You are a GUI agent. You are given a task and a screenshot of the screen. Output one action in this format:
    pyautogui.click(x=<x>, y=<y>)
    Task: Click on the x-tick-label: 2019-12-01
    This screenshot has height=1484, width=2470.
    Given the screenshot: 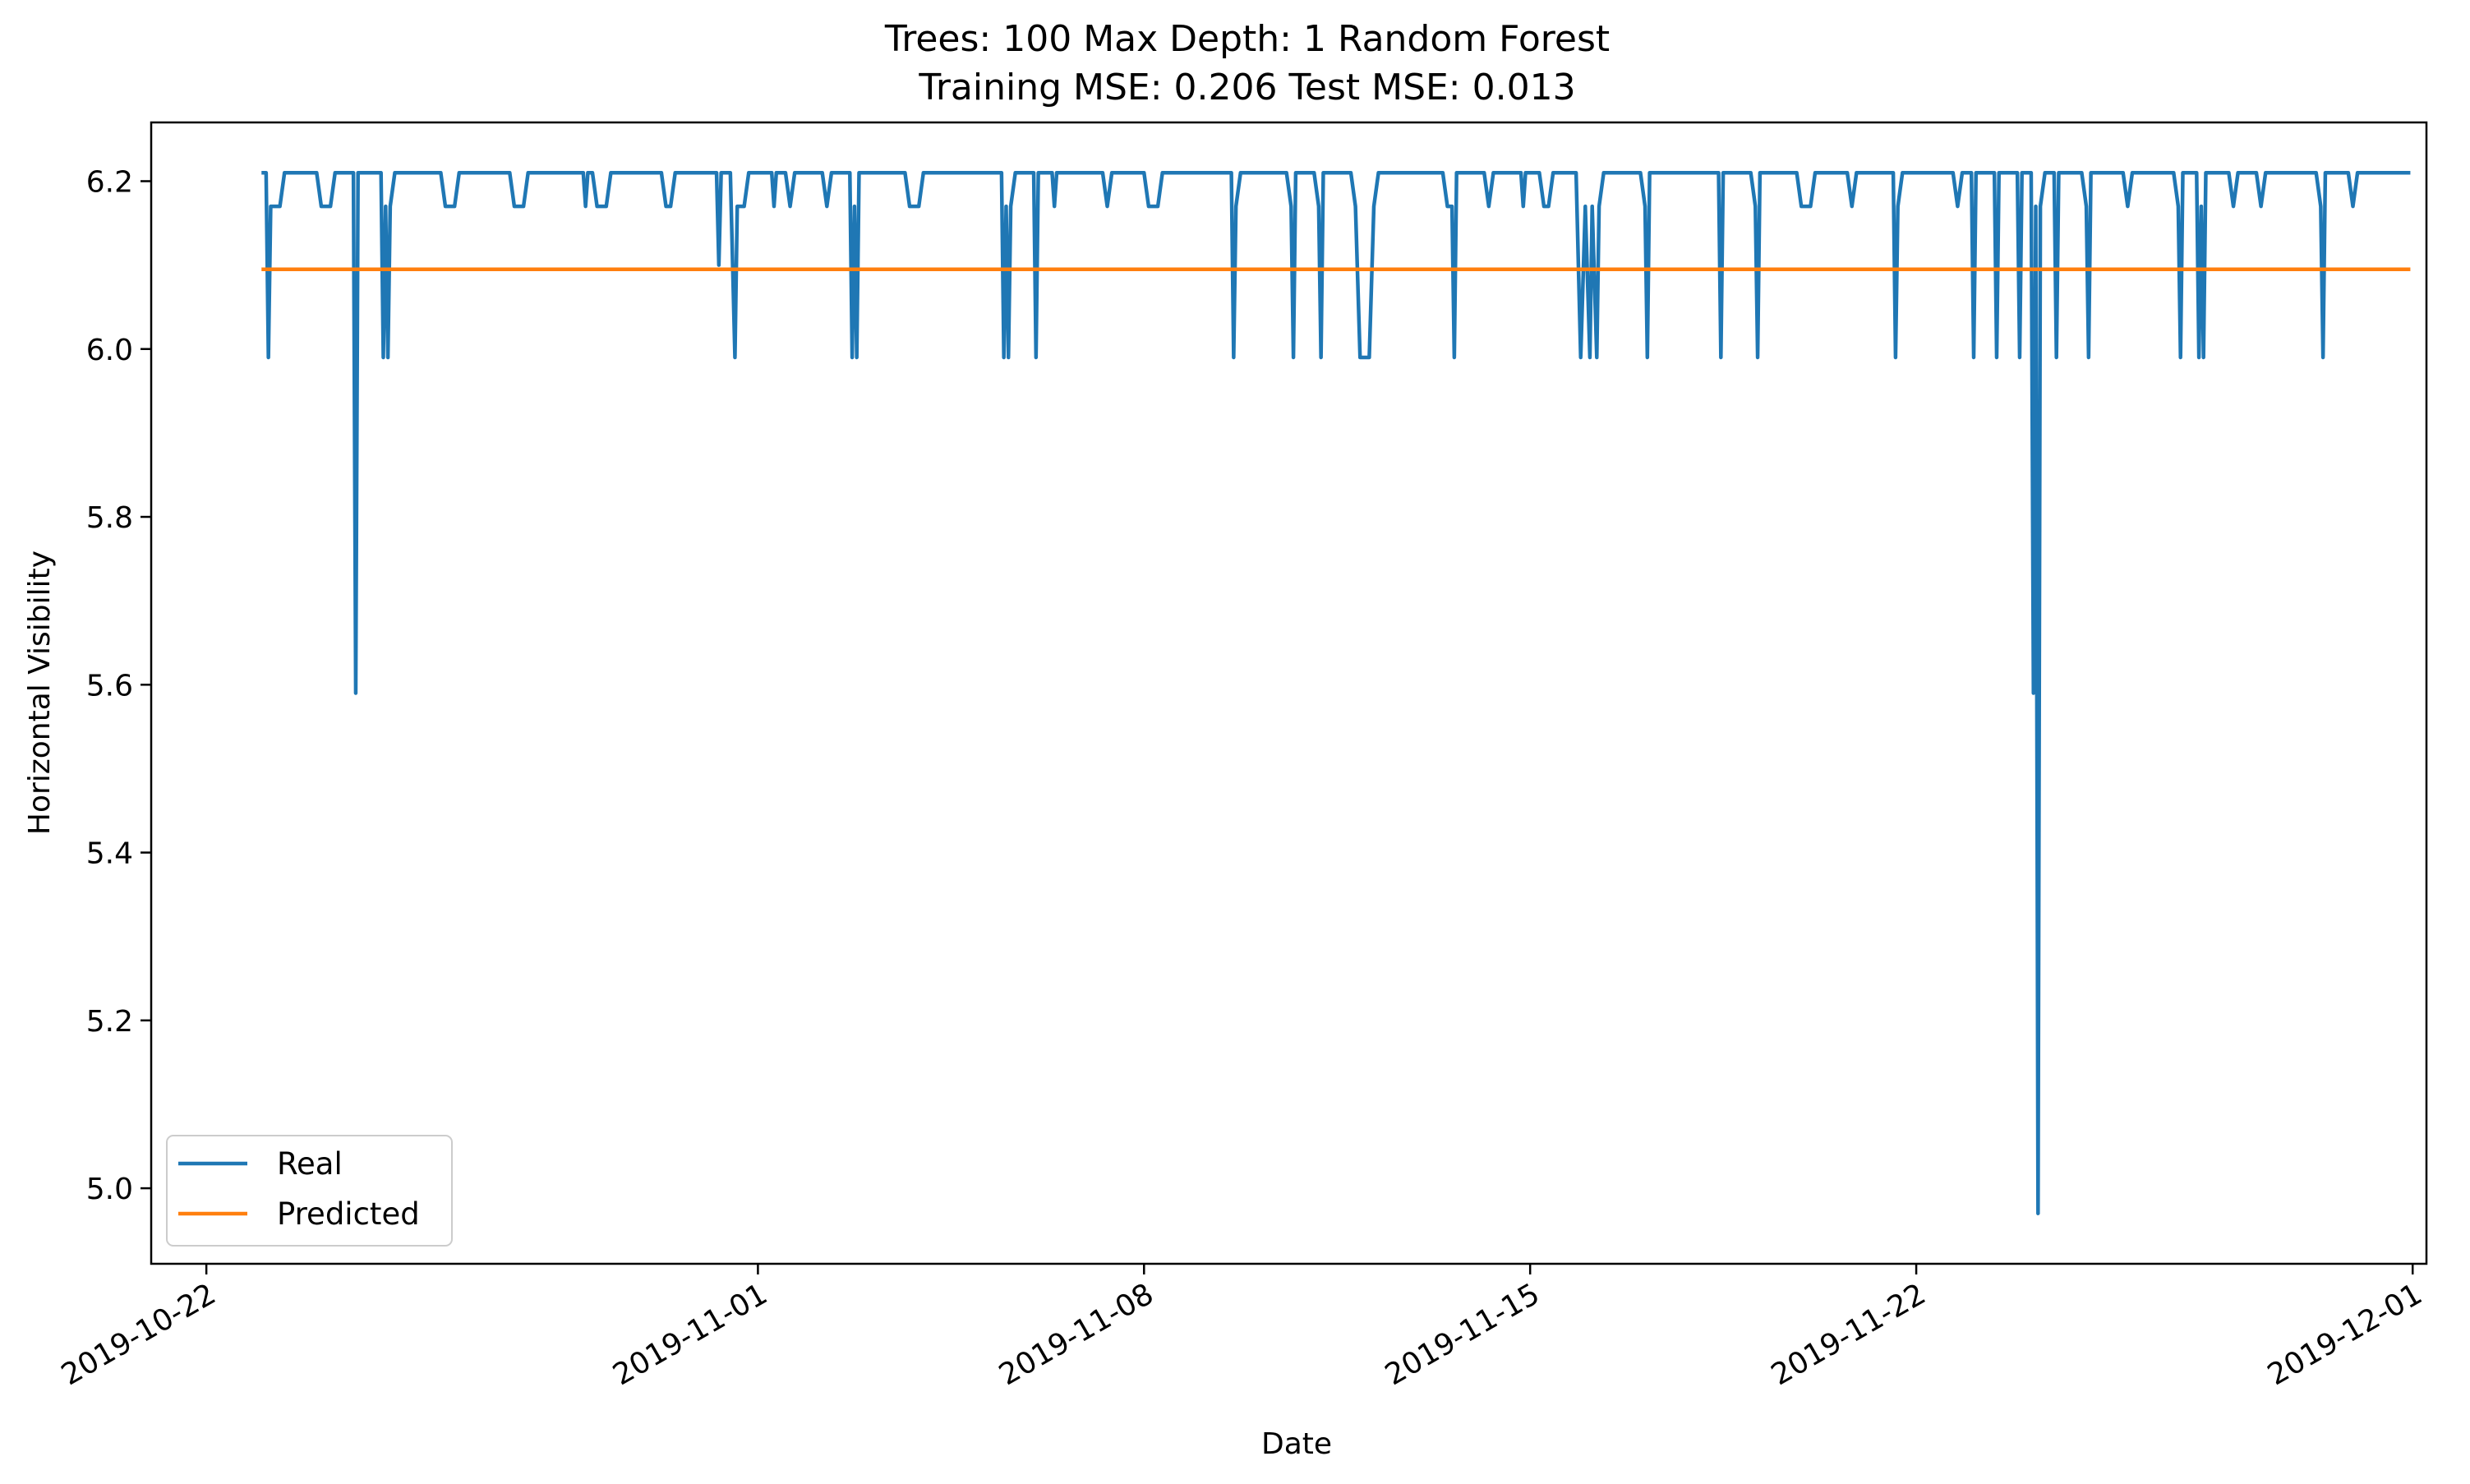 What is the action you would take?
    pyautogui.click(x=2345, y=1335)
    